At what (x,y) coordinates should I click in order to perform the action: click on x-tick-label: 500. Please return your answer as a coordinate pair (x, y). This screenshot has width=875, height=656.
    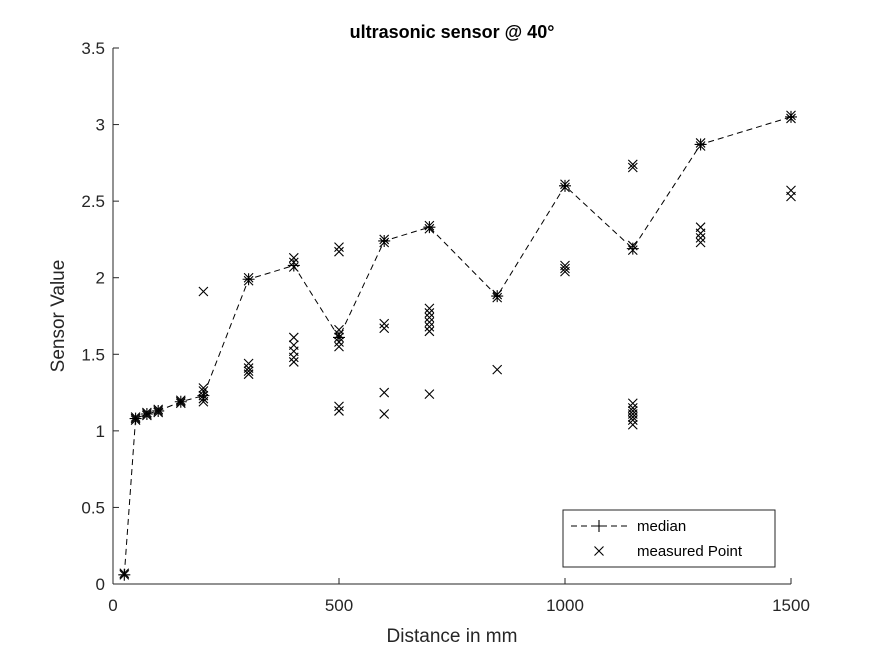
    Looking at the image, I should click on (339, 605).